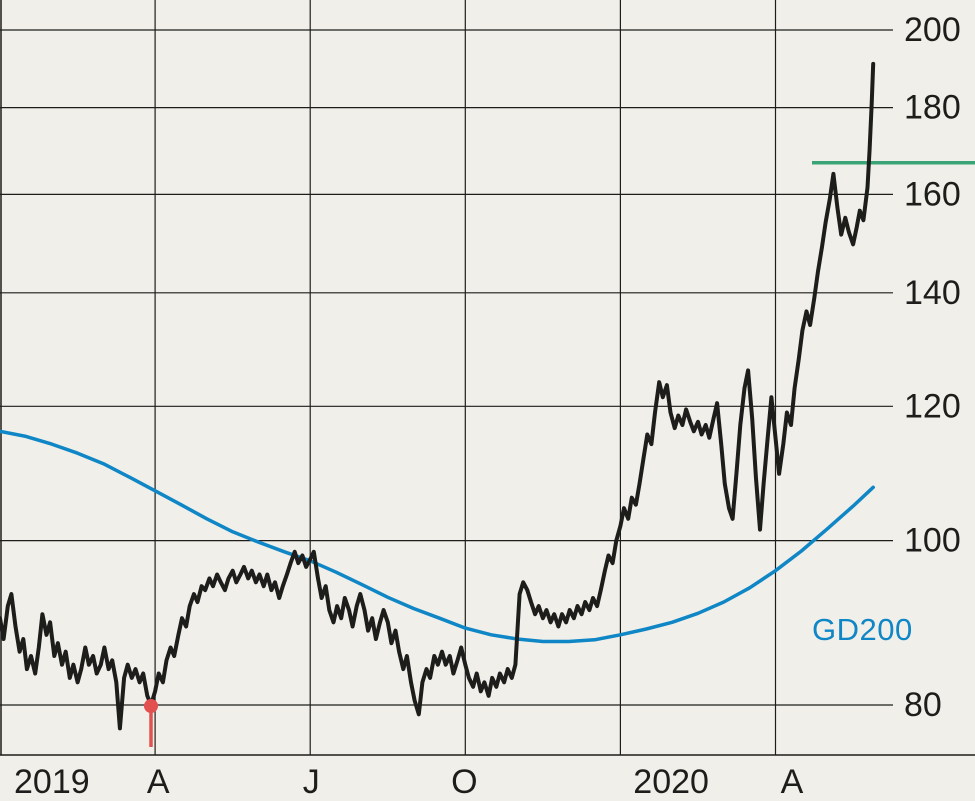  Describe the element at coordinates (151, 706) in the screenshot. I see `event-marker-dot` at that location.